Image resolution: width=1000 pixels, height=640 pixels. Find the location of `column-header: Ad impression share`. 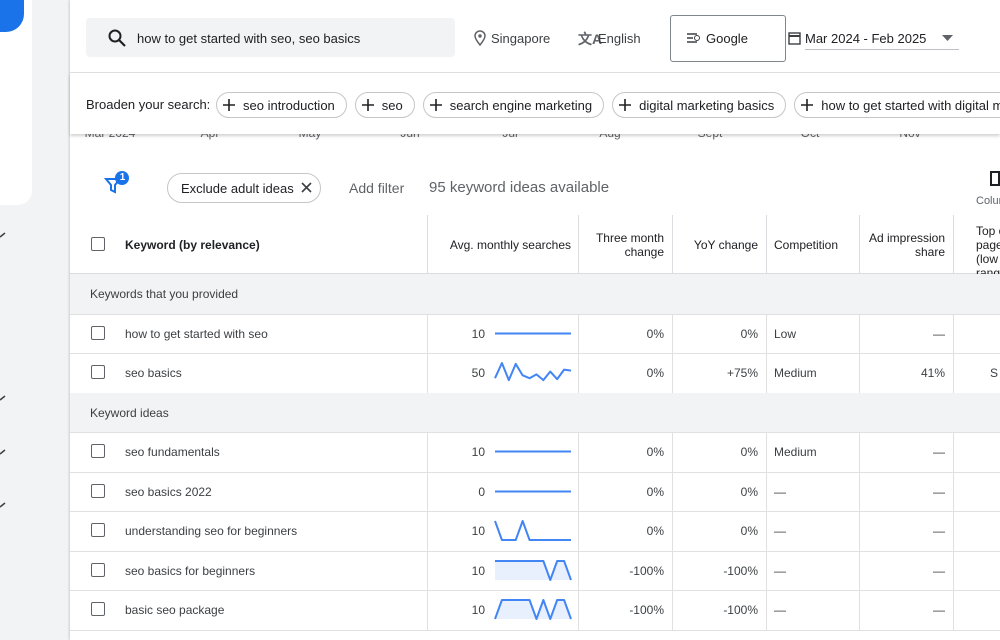

column-header: Ad impression share is located at coordinates (906, 245).